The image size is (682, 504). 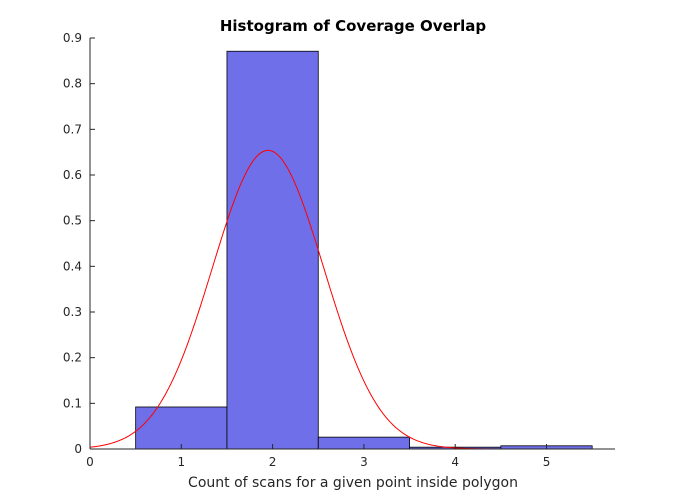 What do you see at coordinates (72, 403) in the screenshot?
I see `y-tick-label: 0.1` at bounding box center [72, 403].